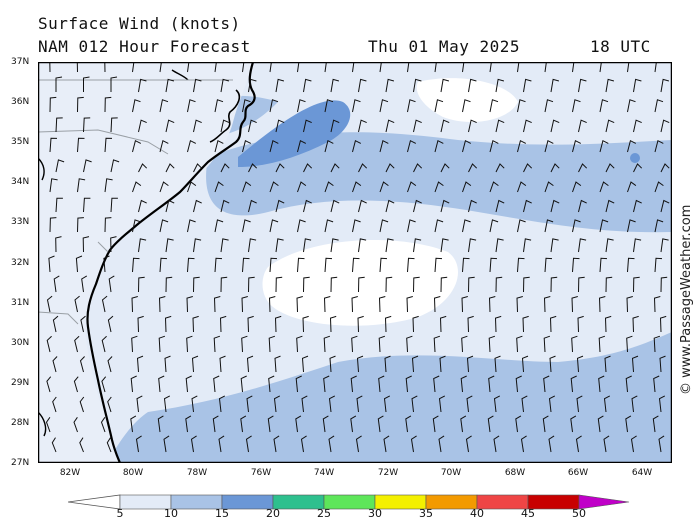  What do you see at coordinates (579, 513) in the screenshot?
I see `legend-tick-label: 50` at bounding box center [579, 513].